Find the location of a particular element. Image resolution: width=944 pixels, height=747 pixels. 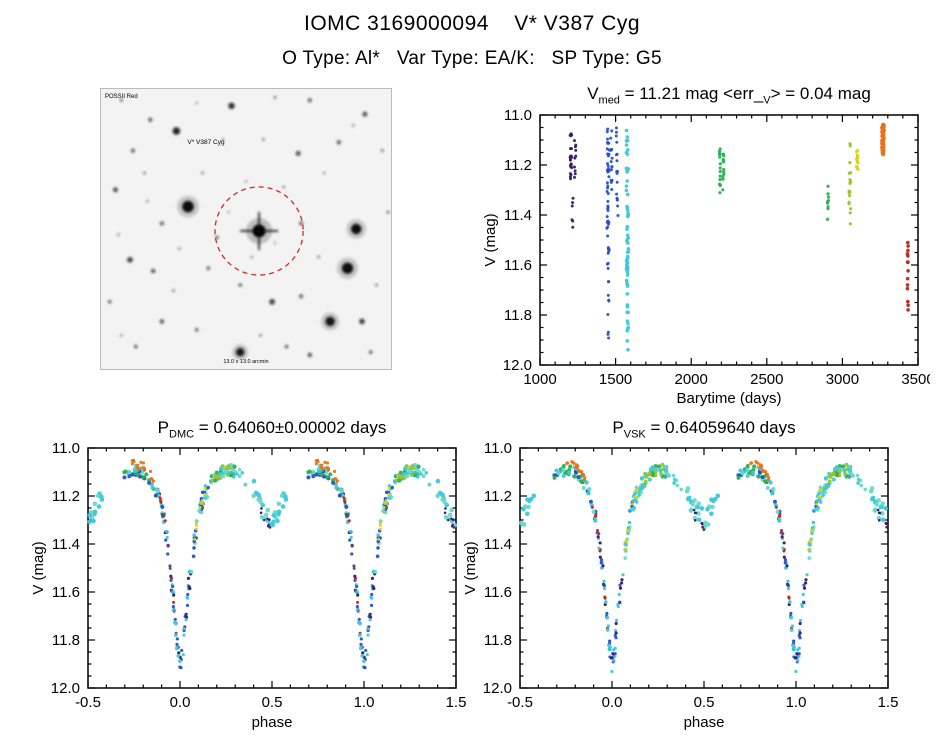

svg-text: 1000 is located at coordinates (539, 379).